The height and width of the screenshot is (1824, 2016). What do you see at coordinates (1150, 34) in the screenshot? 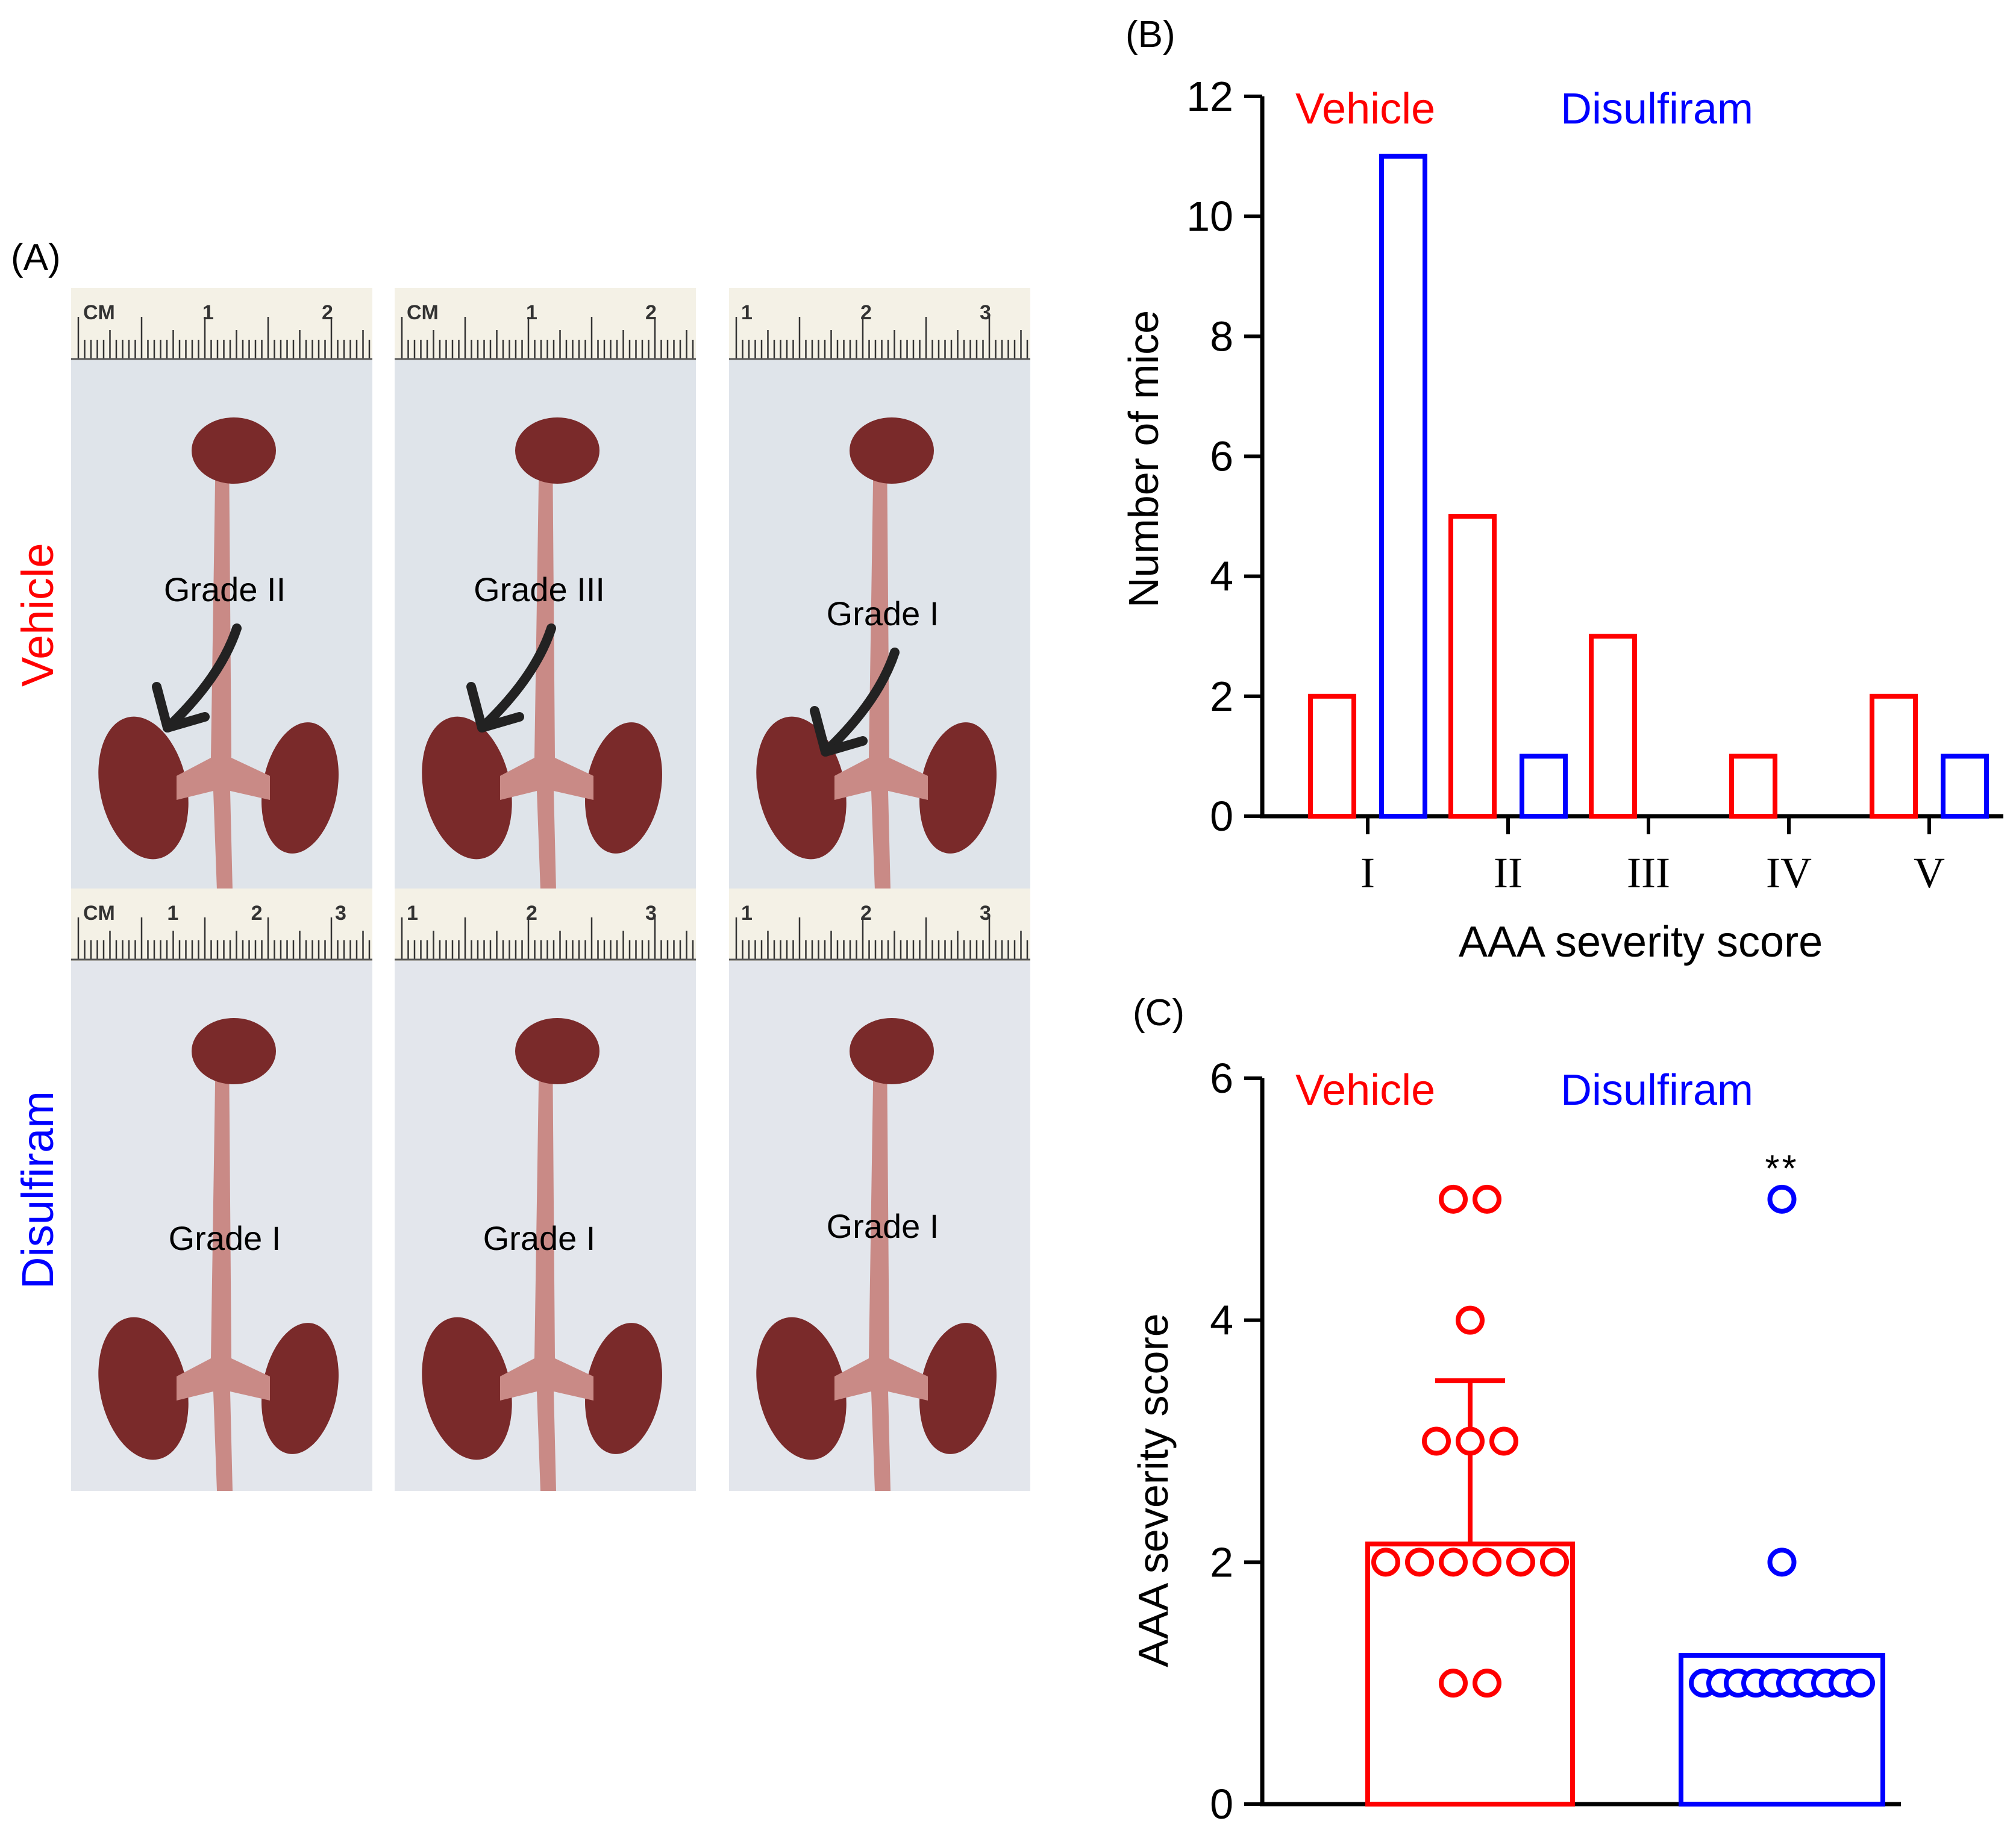
I see `panel-b-label: (B)` at bounding box center [1150, 34].